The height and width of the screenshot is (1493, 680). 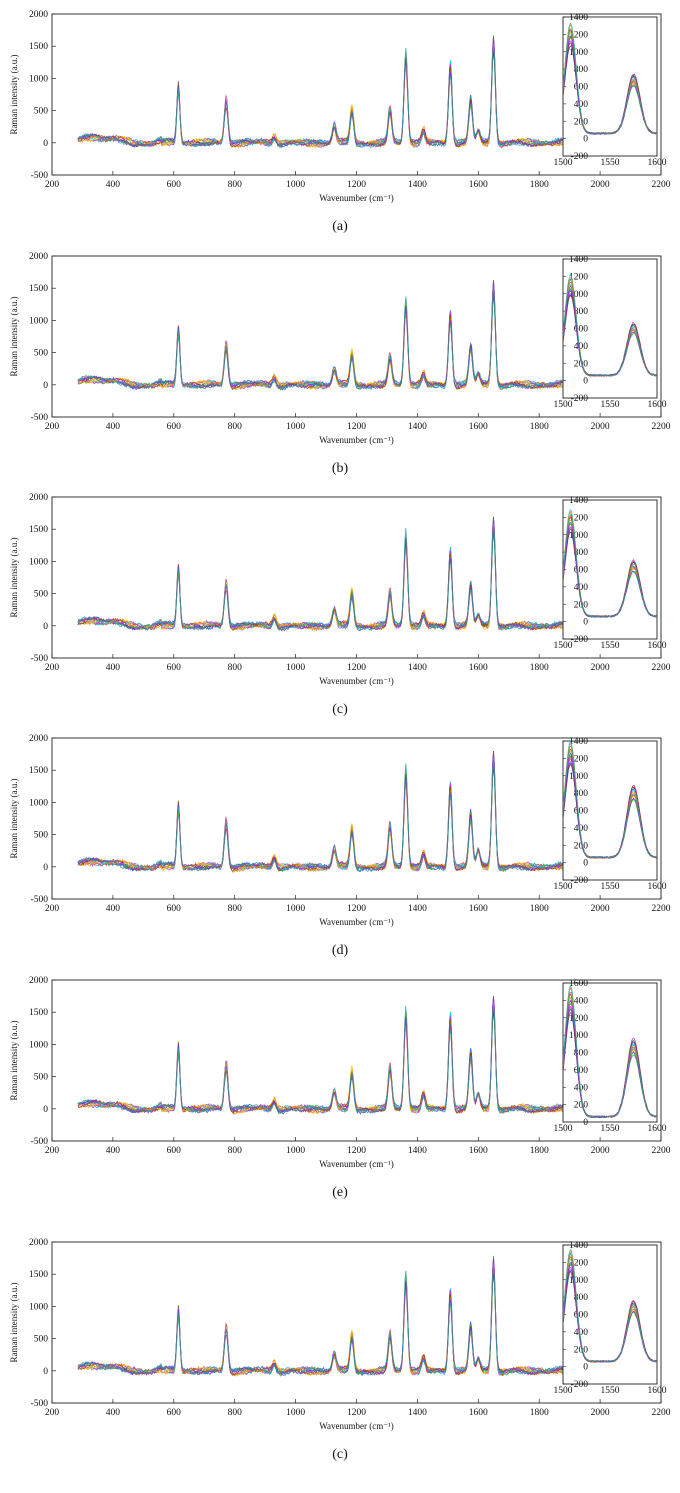 I want to click on panel-caption: (b), so click(x=340, y=468).